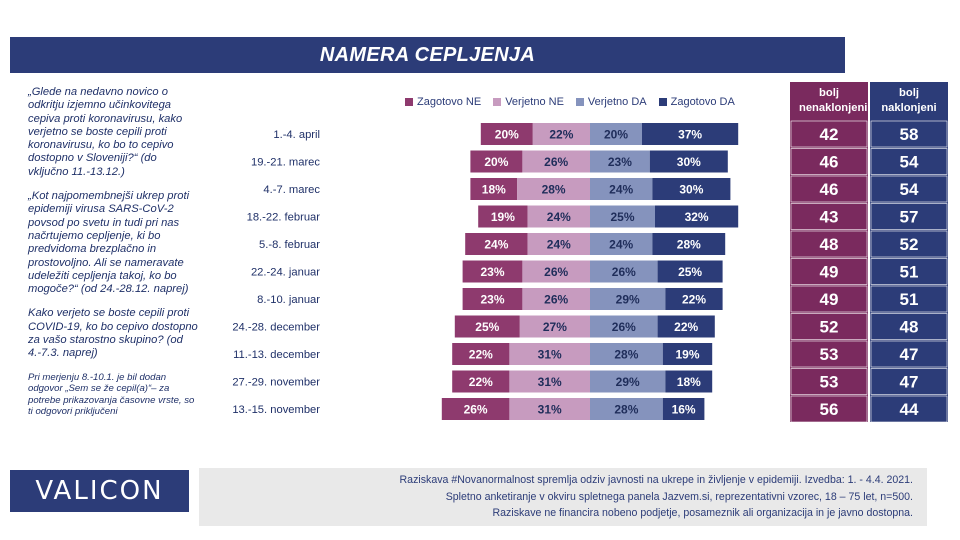  I want to click on page-title: NAMERA CEPLJENJA, so click(427, 54).